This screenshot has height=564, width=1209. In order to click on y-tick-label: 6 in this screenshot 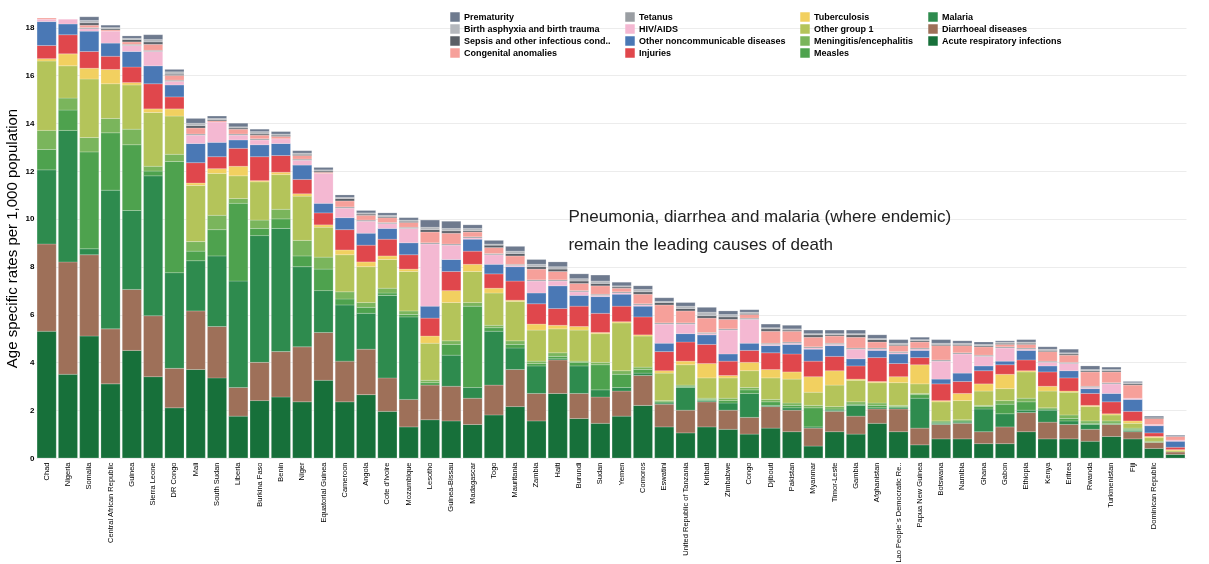, I will do `click(33, 315)`.